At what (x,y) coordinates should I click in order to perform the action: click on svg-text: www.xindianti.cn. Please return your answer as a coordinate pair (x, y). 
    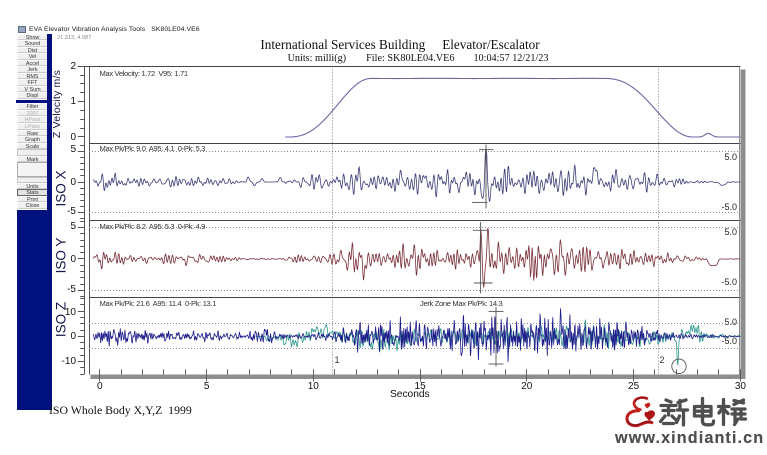
    Looking at the image, I should click on (689, 438).